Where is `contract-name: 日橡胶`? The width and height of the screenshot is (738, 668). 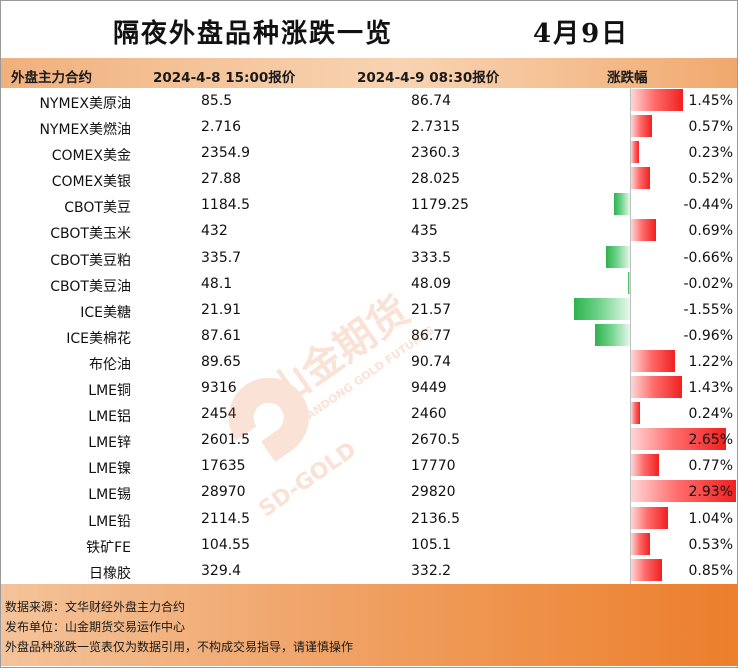 contract-name: 日橡胶 is located at coordinates (110, 573).